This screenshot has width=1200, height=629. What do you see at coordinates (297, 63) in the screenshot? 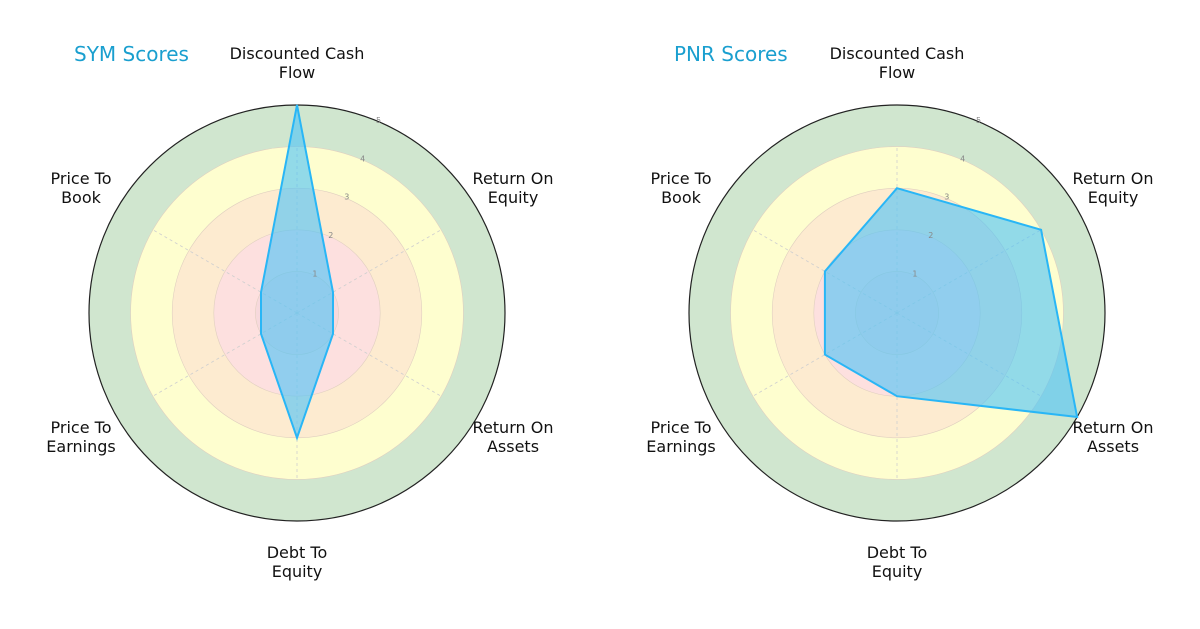
I see `sym-label-dcf: Discounted Cash Flow` at bounding box center [297, 63].